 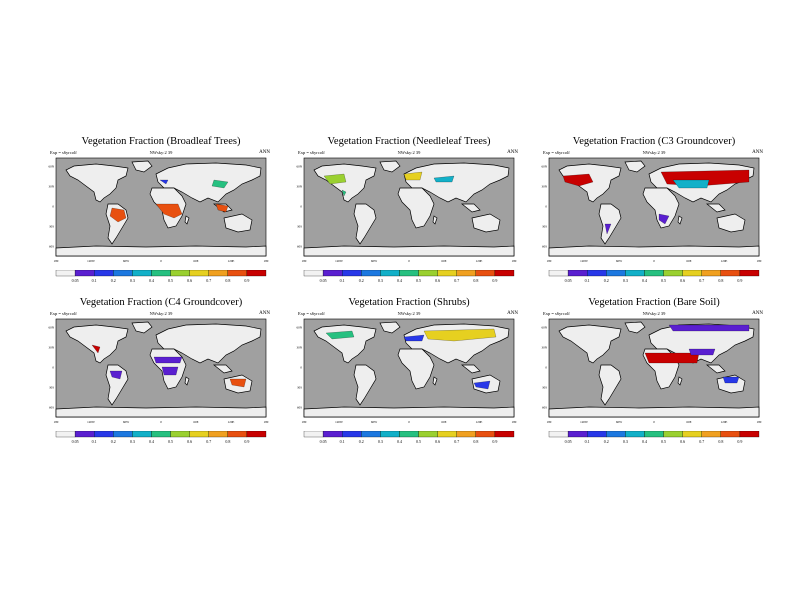 I want to click on continent-greenland, so click(x=635, y=327).